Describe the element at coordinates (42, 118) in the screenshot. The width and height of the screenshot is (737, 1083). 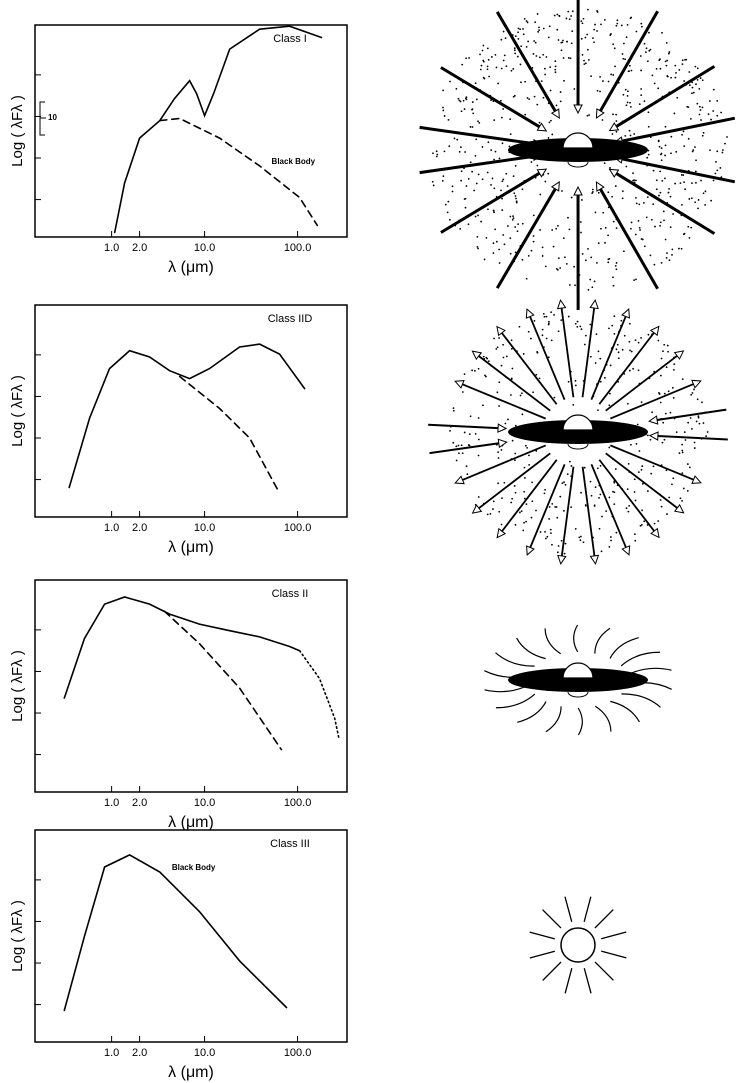
I see `scale-bar` at that location.